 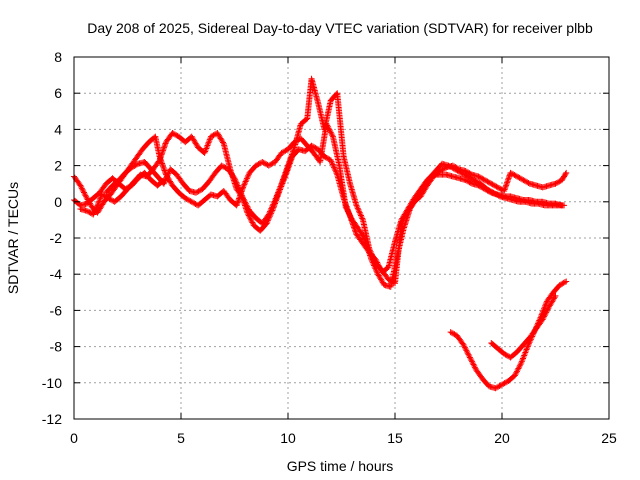 I want to click on y-tick-label: -4, so click(x=56, y=274).